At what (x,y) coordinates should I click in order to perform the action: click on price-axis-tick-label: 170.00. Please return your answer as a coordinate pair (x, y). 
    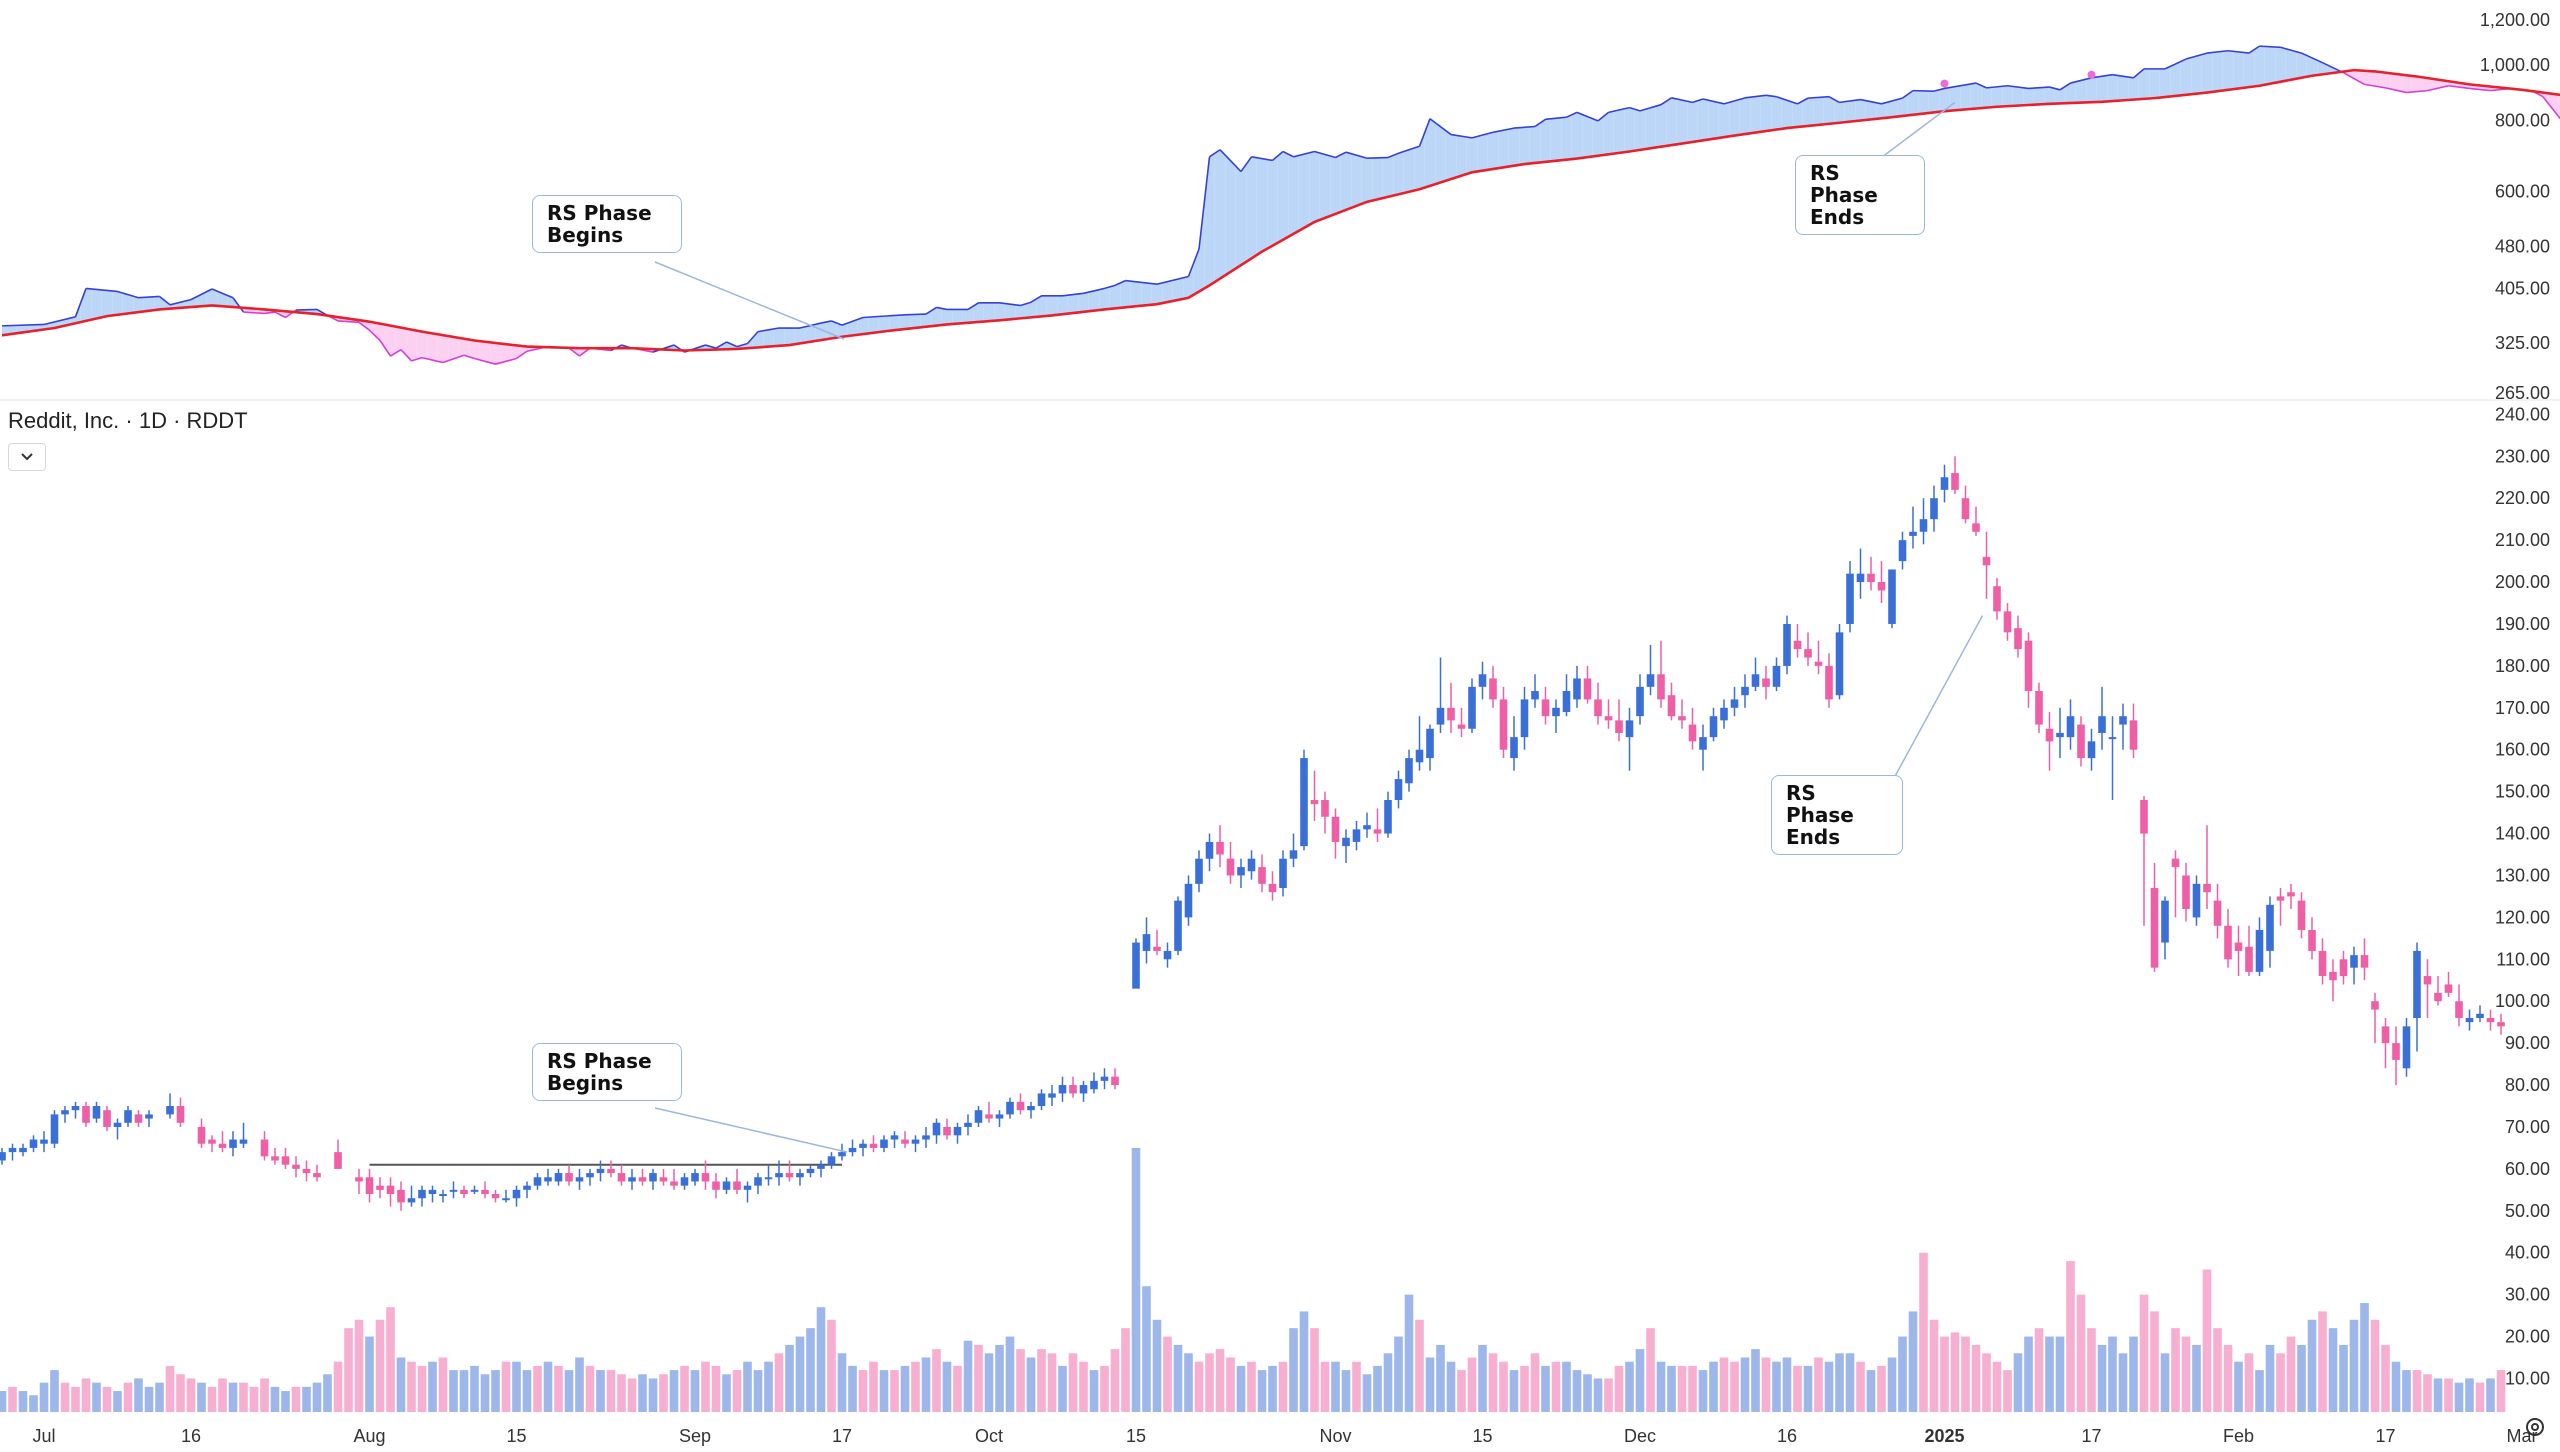
    Looking at the image, I should click on (2522, 708).